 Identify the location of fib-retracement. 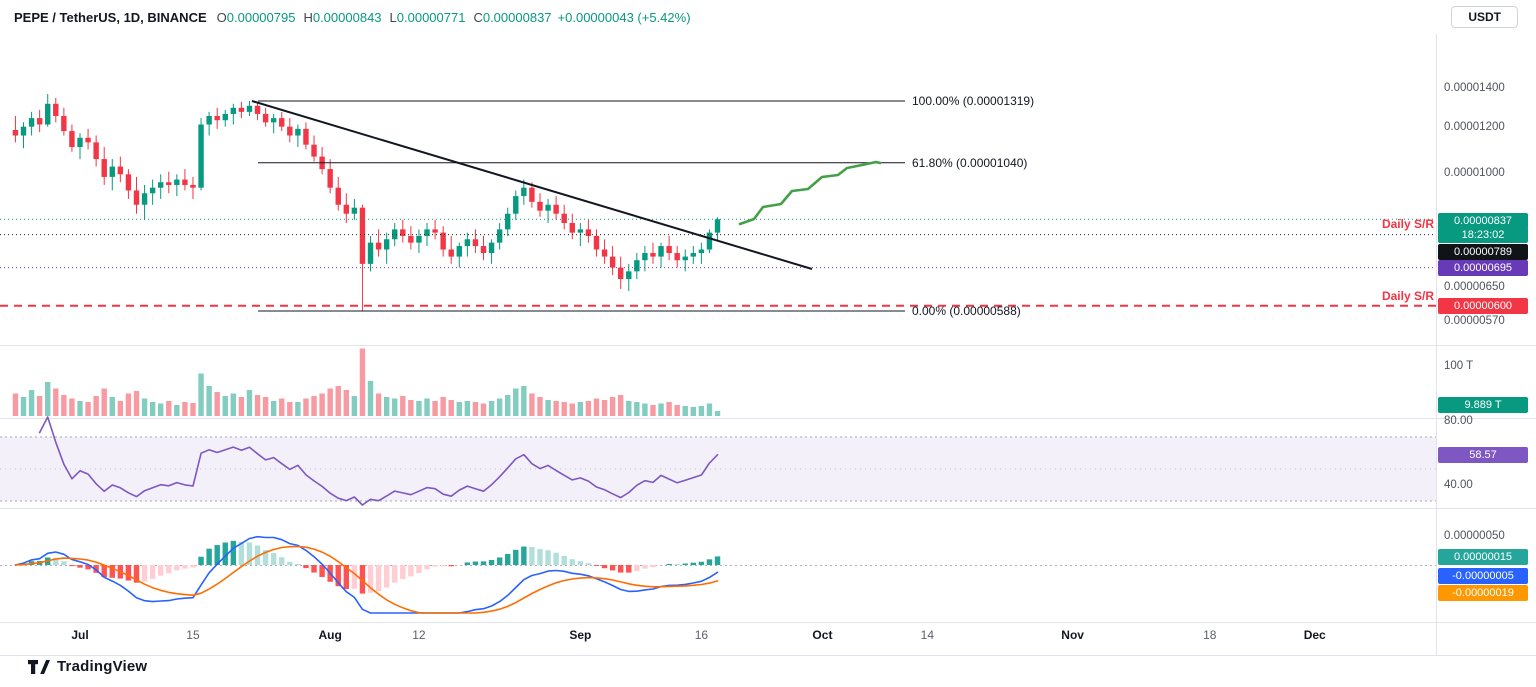
(581, 206).